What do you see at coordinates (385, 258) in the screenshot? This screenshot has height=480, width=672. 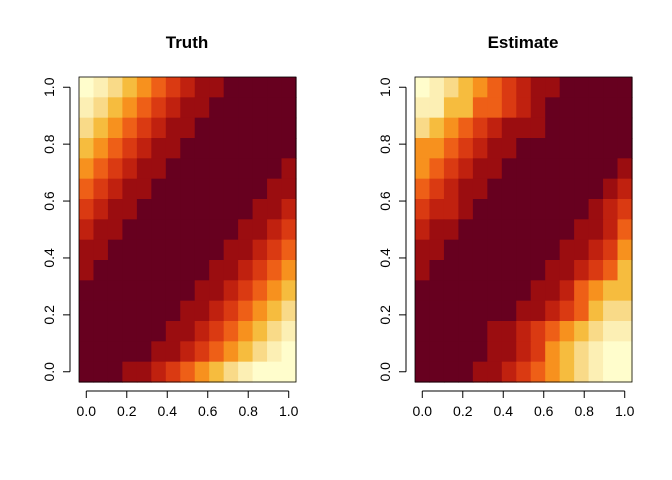 I see `y-tick-label: 0.4` at bounding box center [385, 258].